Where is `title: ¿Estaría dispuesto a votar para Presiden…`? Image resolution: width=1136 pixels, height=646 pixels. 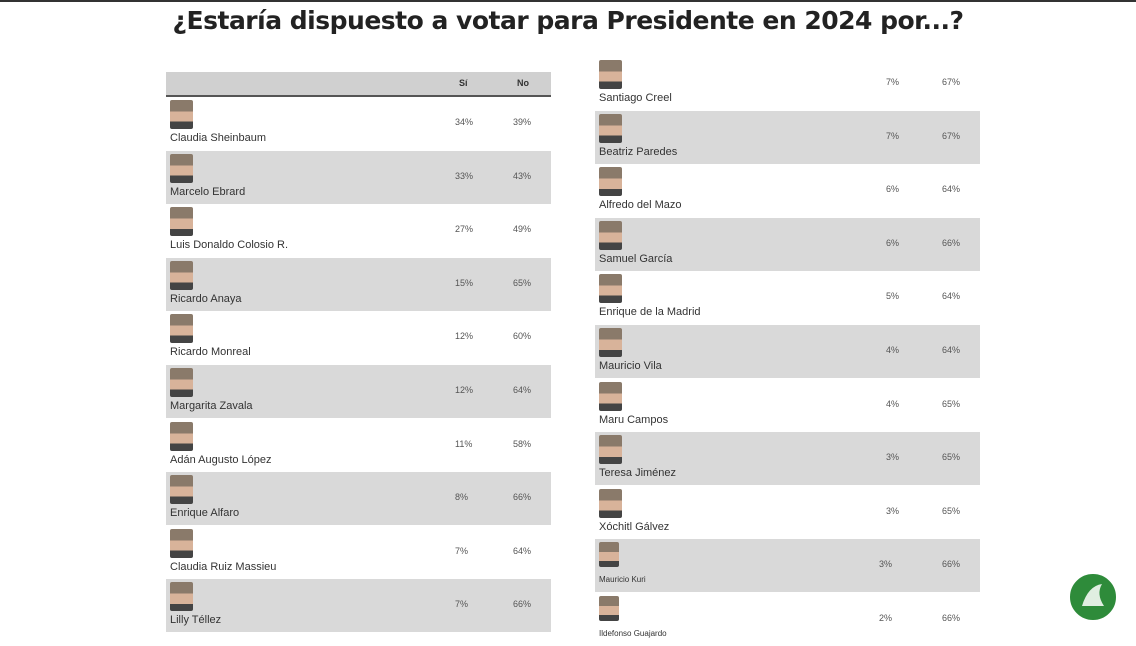
title: ¿Estaría dispuesto a votar para Presiden… is located at coordinates (568, 20).